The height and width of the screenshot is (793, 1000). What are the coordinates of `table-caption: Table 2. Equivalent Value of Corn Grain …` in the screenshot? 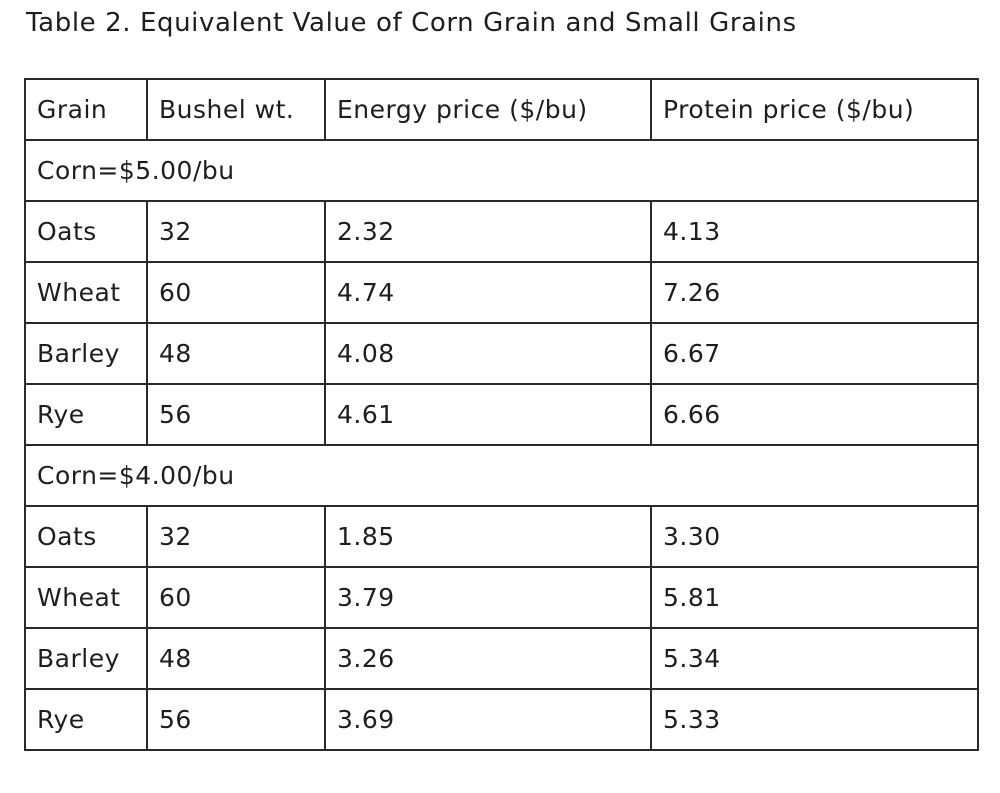 It's located at (411, 23).